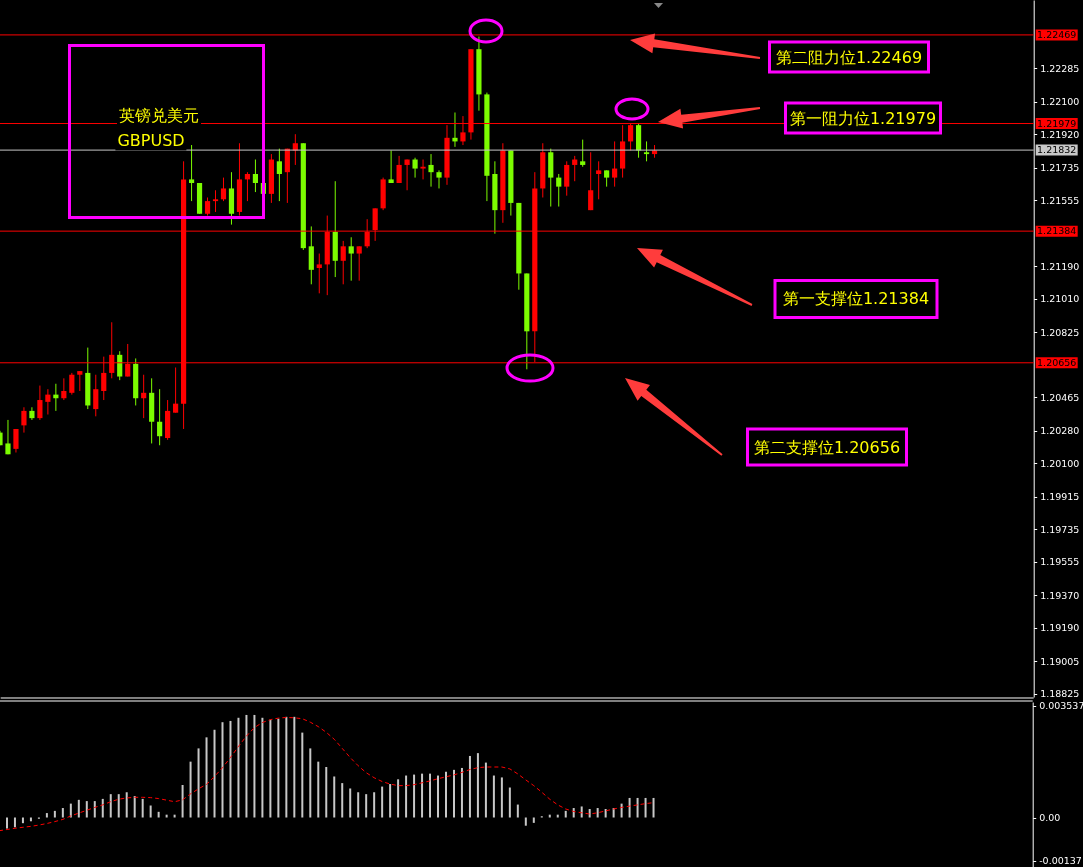 This screenshot has width=1083, height=867. What do you see at coordinates (1057, 34) in the screenshot?
I see `ref-line-label: 1.22469` at bounding box center [1057, 34].